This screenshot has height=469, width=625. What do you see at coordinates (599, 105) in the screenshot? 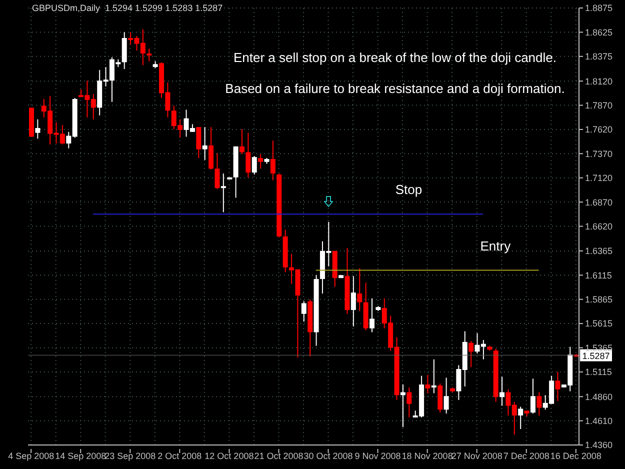
I see `y-tick-label: 1.7870` at bounding box center [599, 105].